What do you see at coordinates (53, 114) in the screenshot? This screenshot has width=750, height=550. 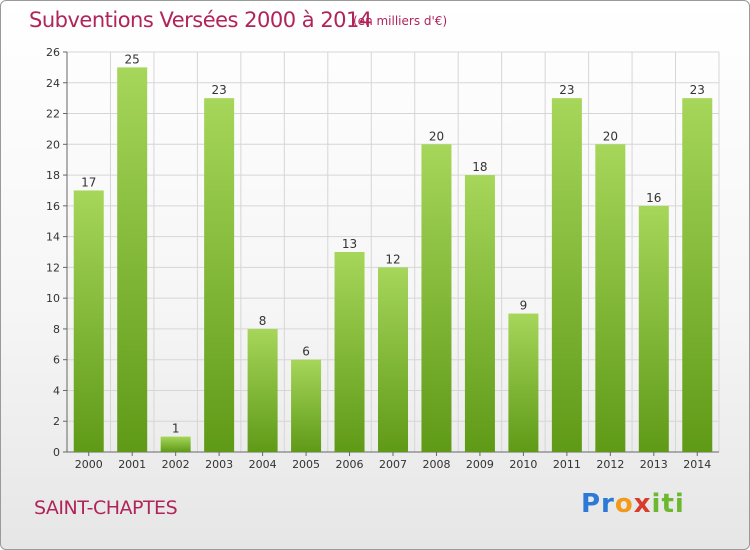 I see `y-tick-label: 22` at bounding box center [53, 114].